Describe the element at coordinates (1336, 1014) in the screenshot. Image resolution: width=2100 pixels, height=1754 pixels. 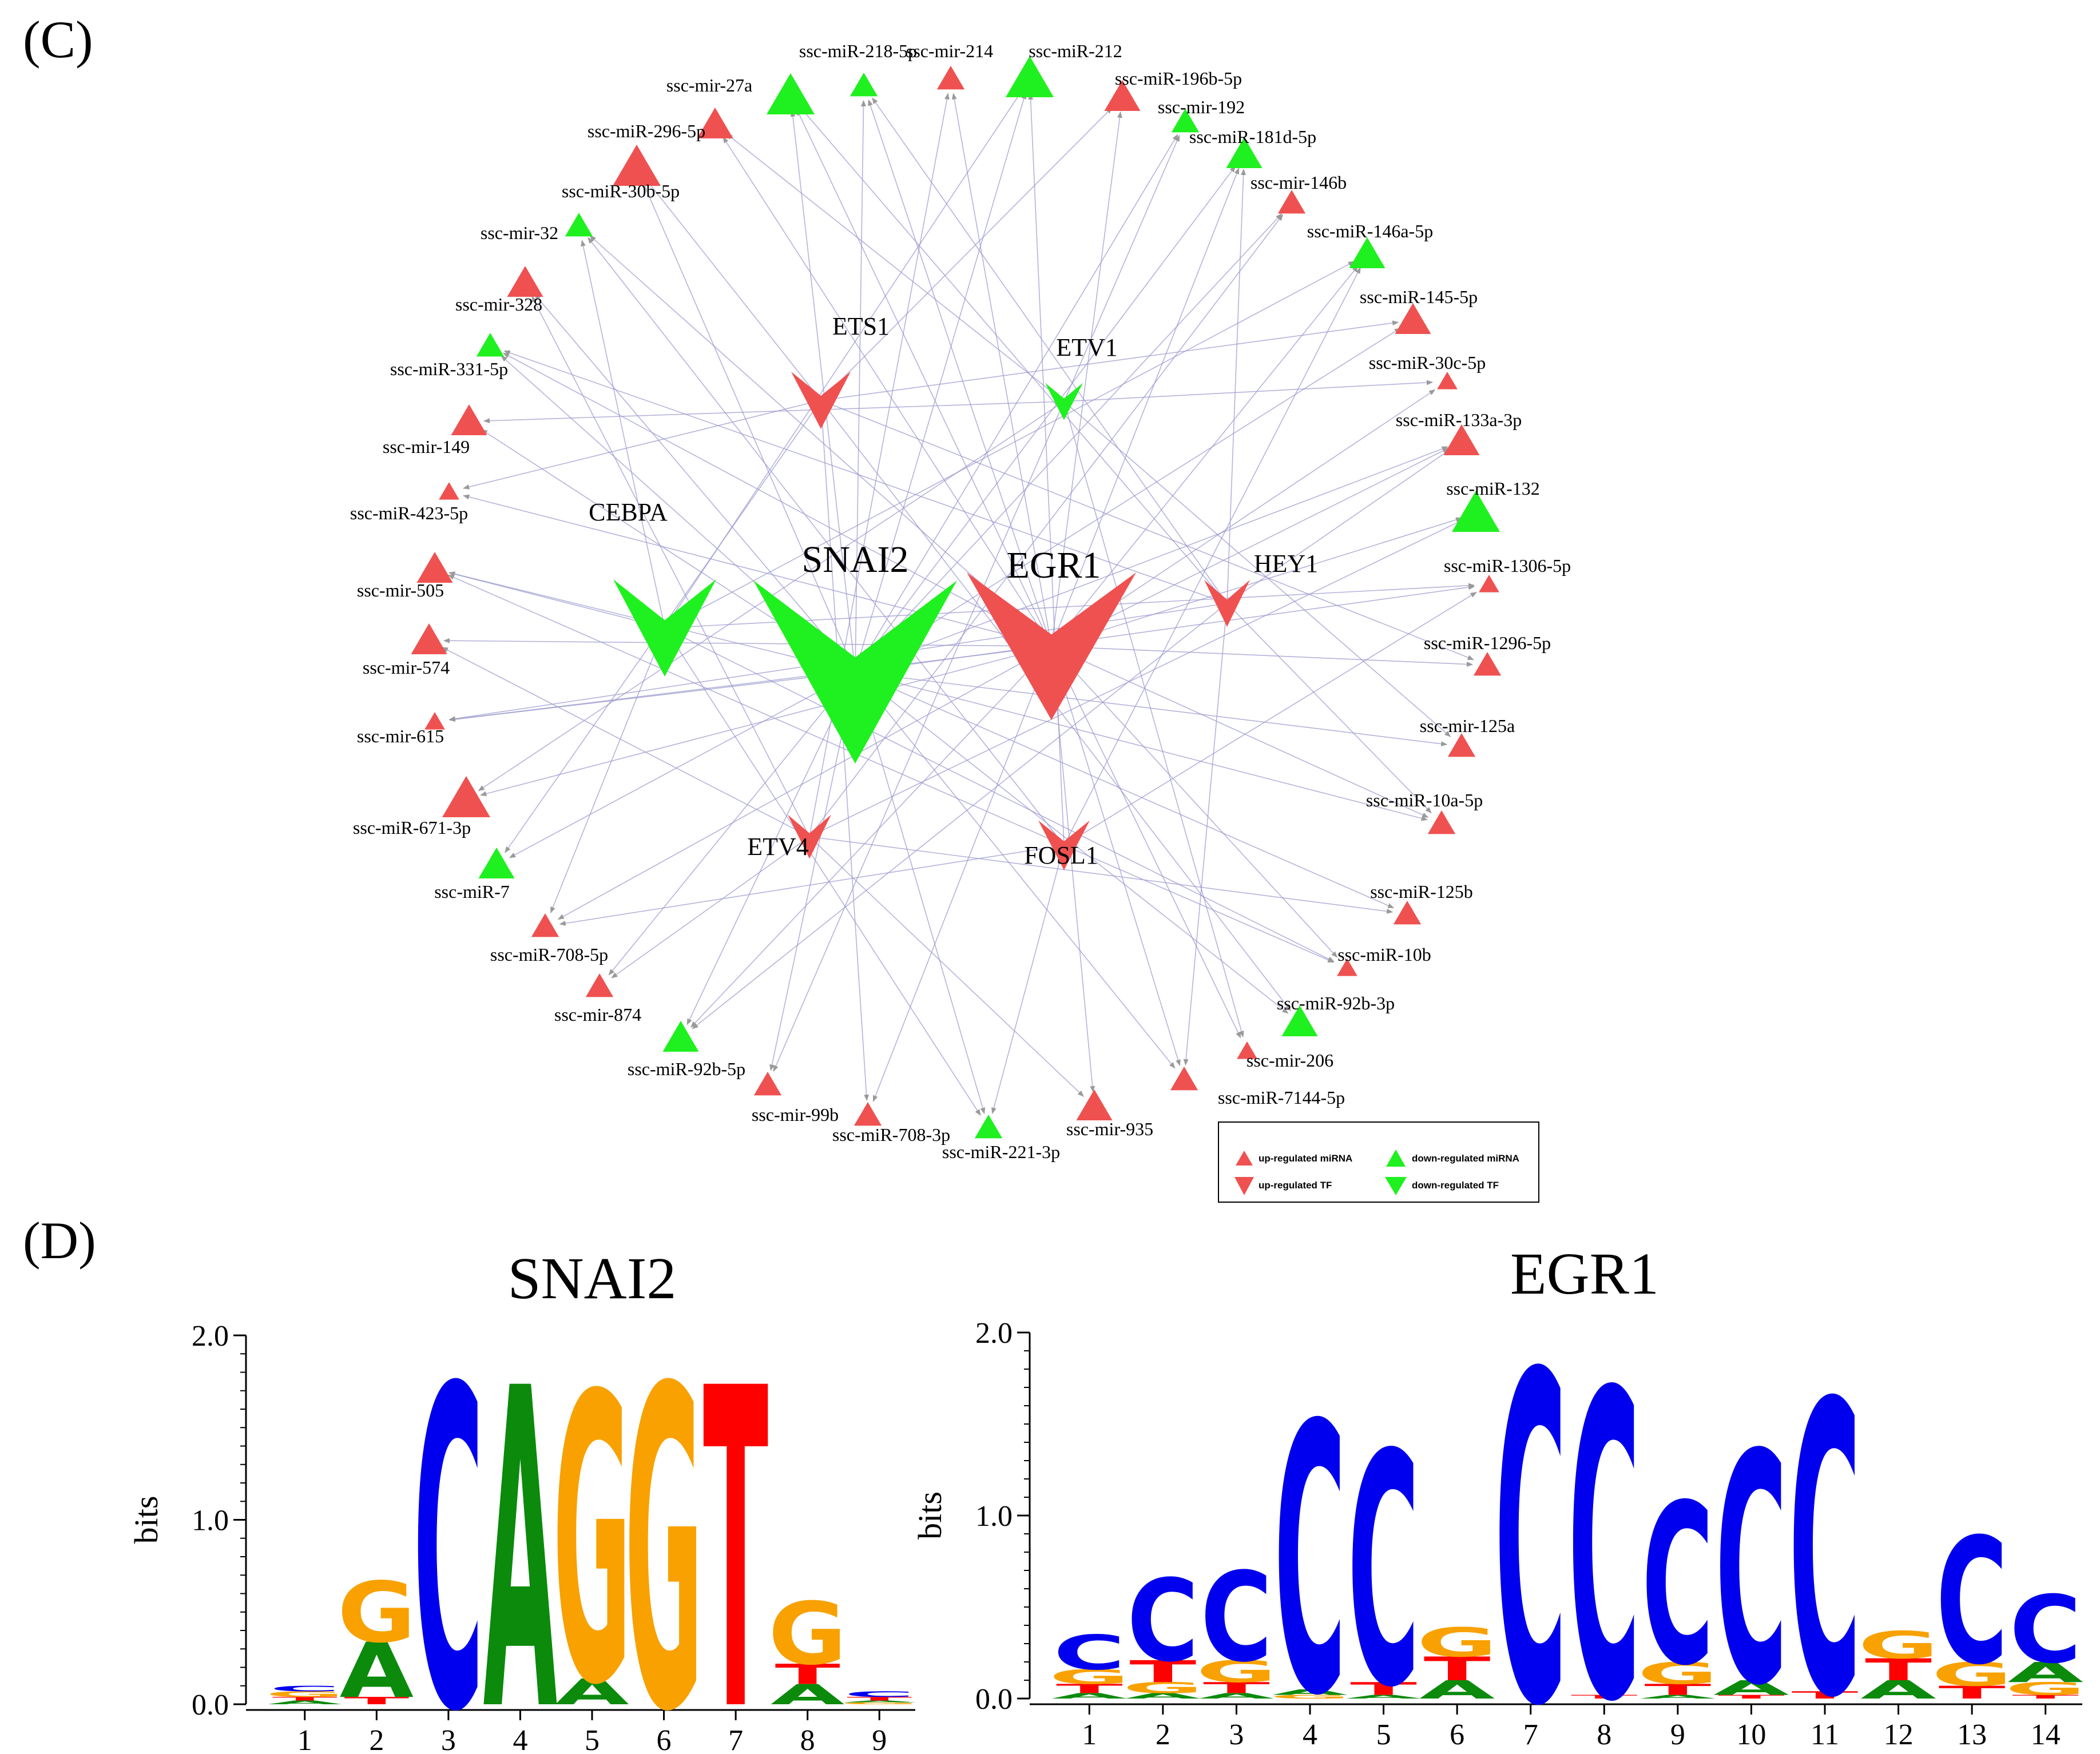
I see `mirna-node-ssc-mir-92b-3p: ssc-miR-92b-3p` at that location.